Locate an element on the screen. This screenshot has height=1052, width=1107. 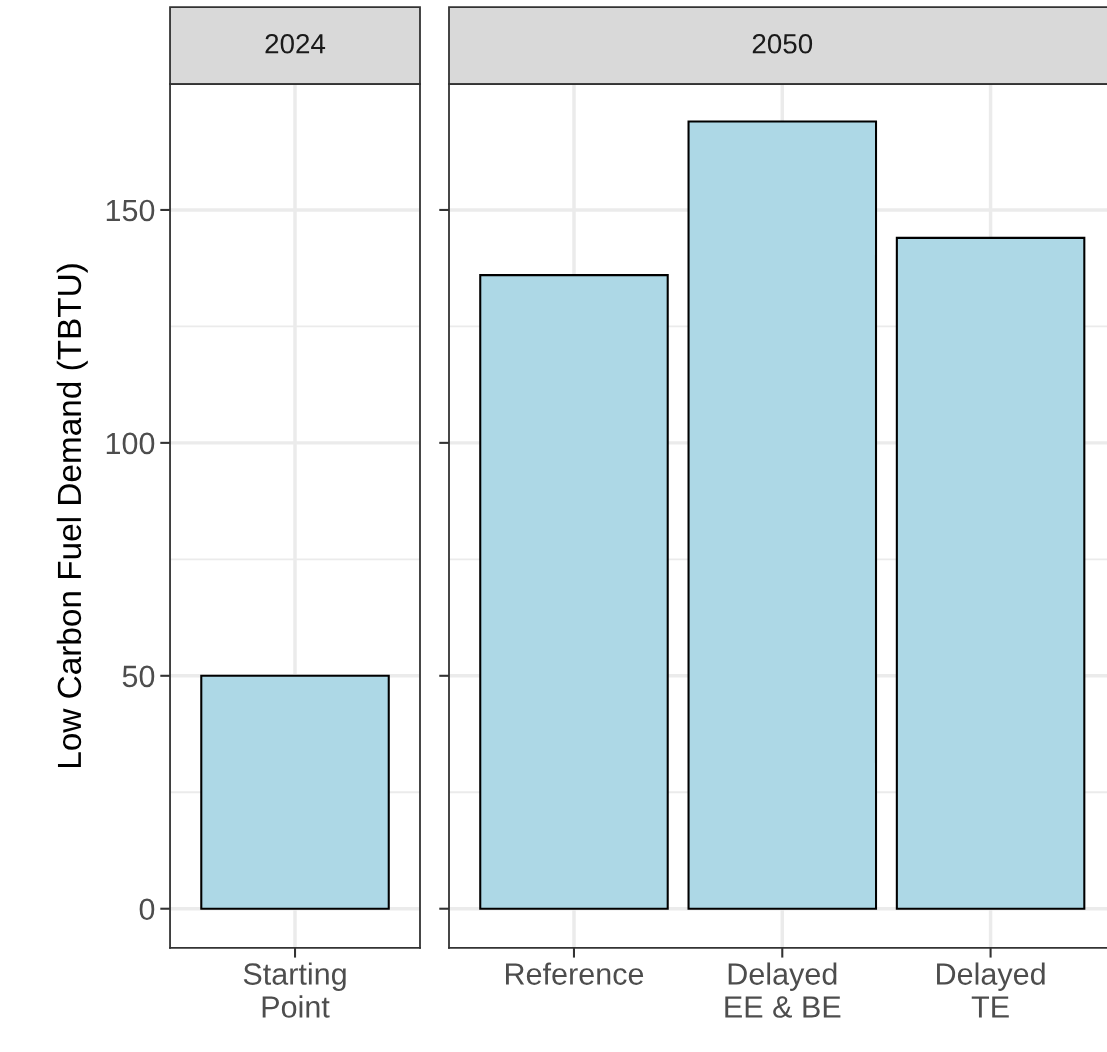
y-tick-label: 100 is located at coordinates (130, 443).